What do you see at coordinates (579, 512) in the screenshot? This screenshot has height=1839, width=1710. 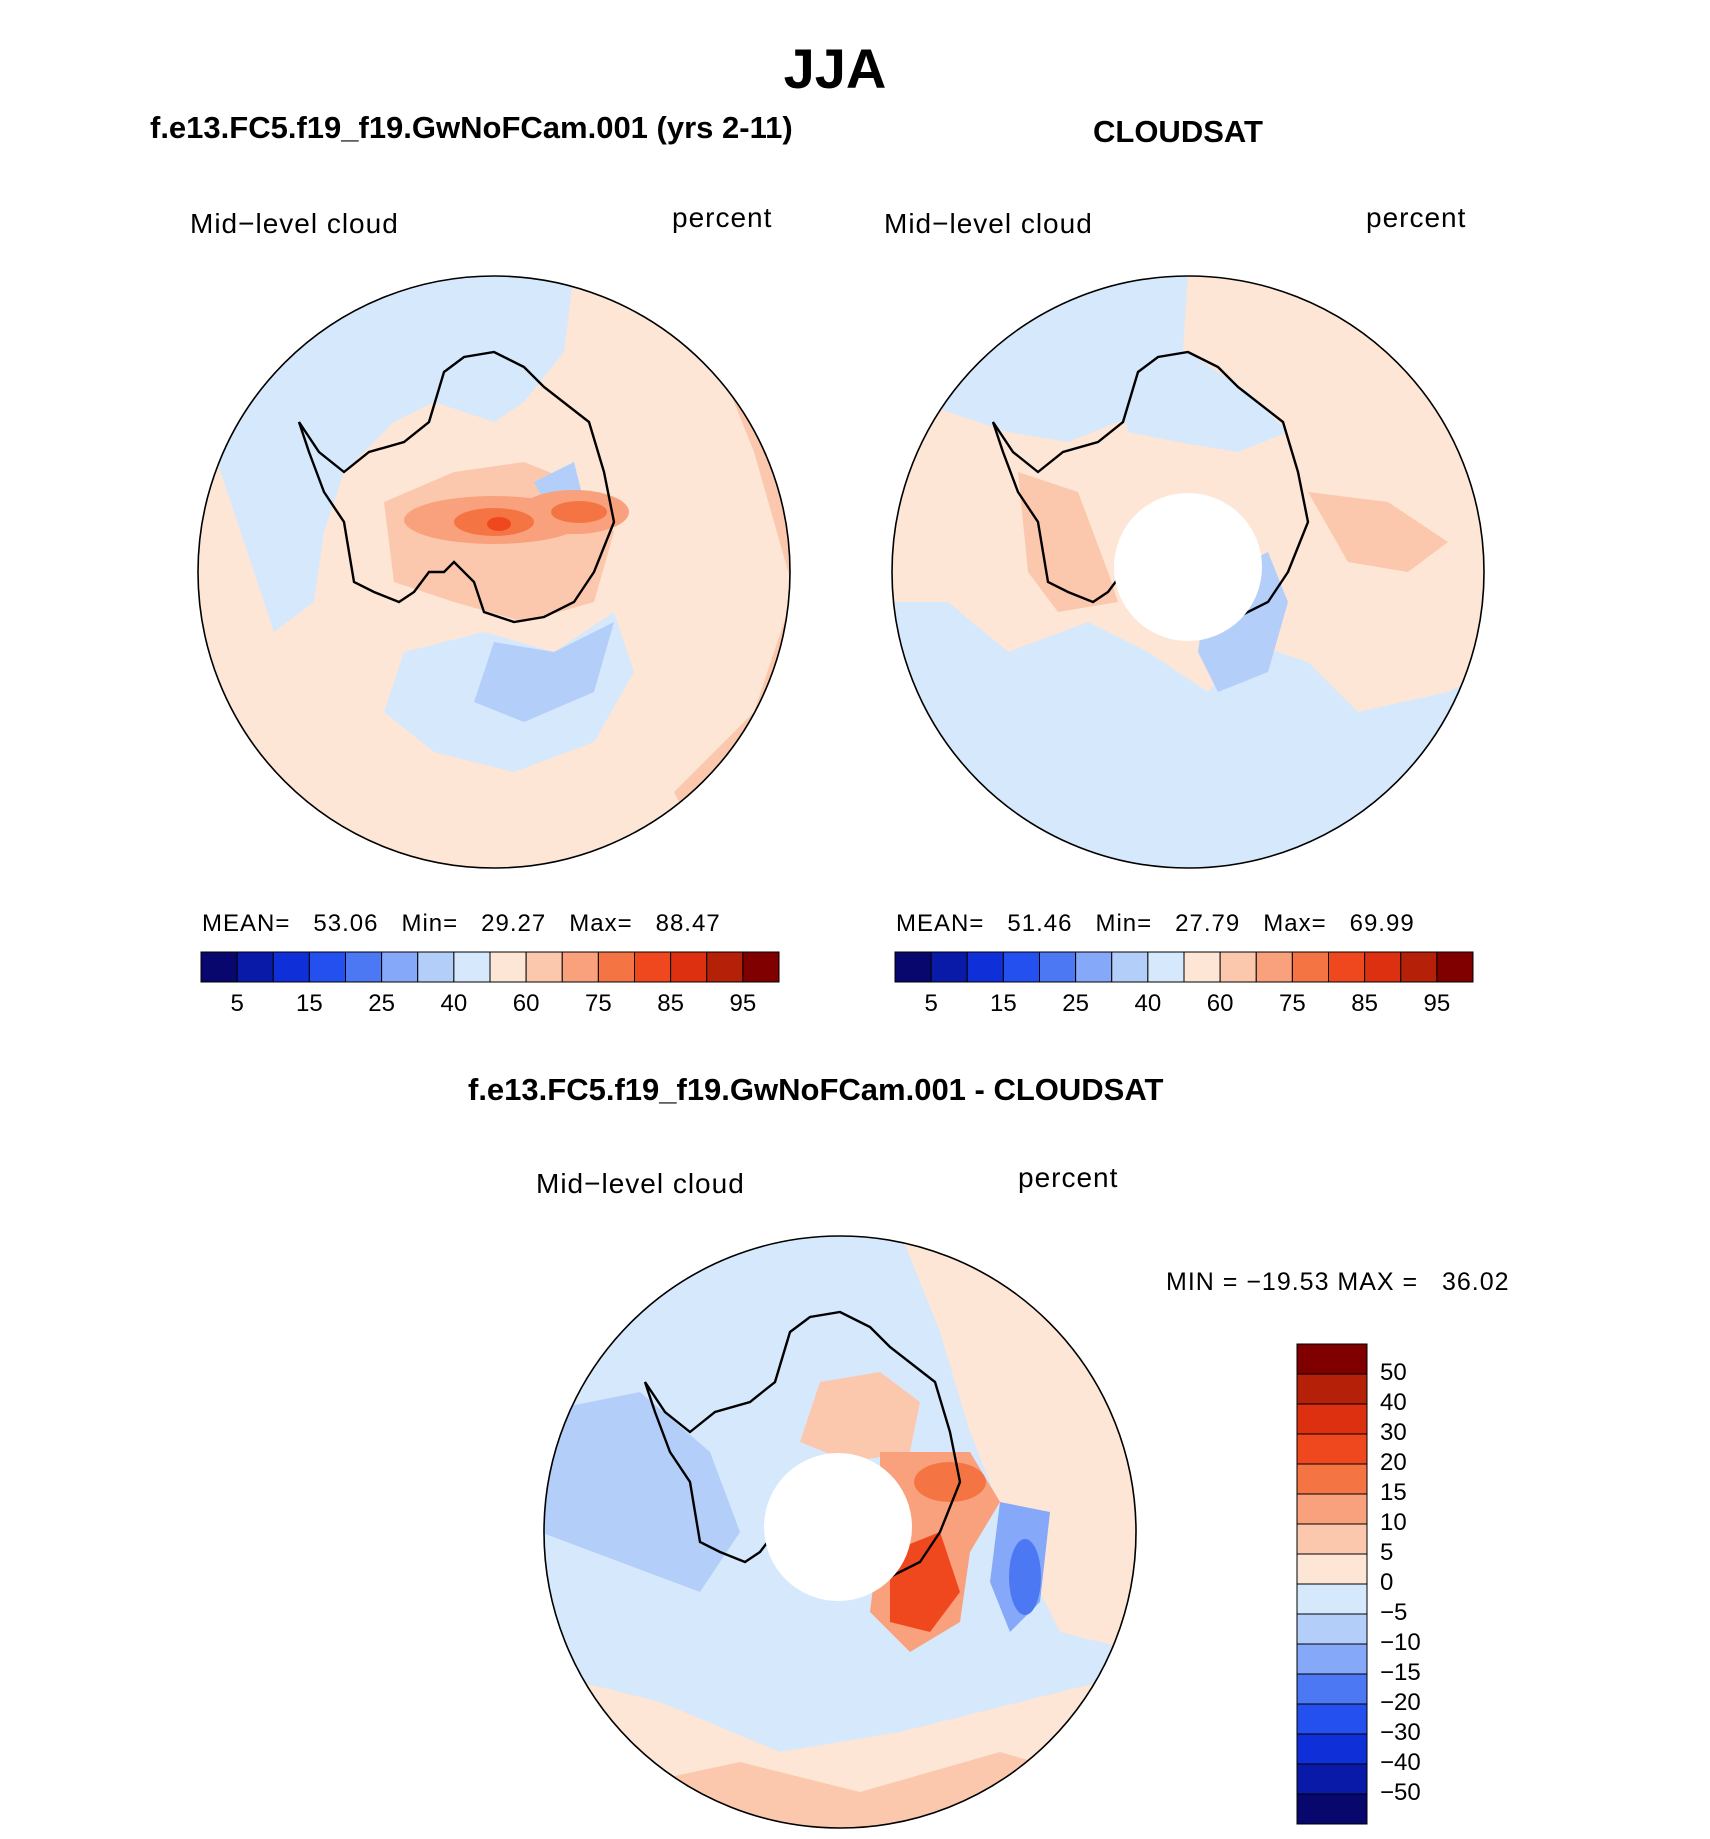 I see `panel1-max-core-b` at bounding box center [579, 512].